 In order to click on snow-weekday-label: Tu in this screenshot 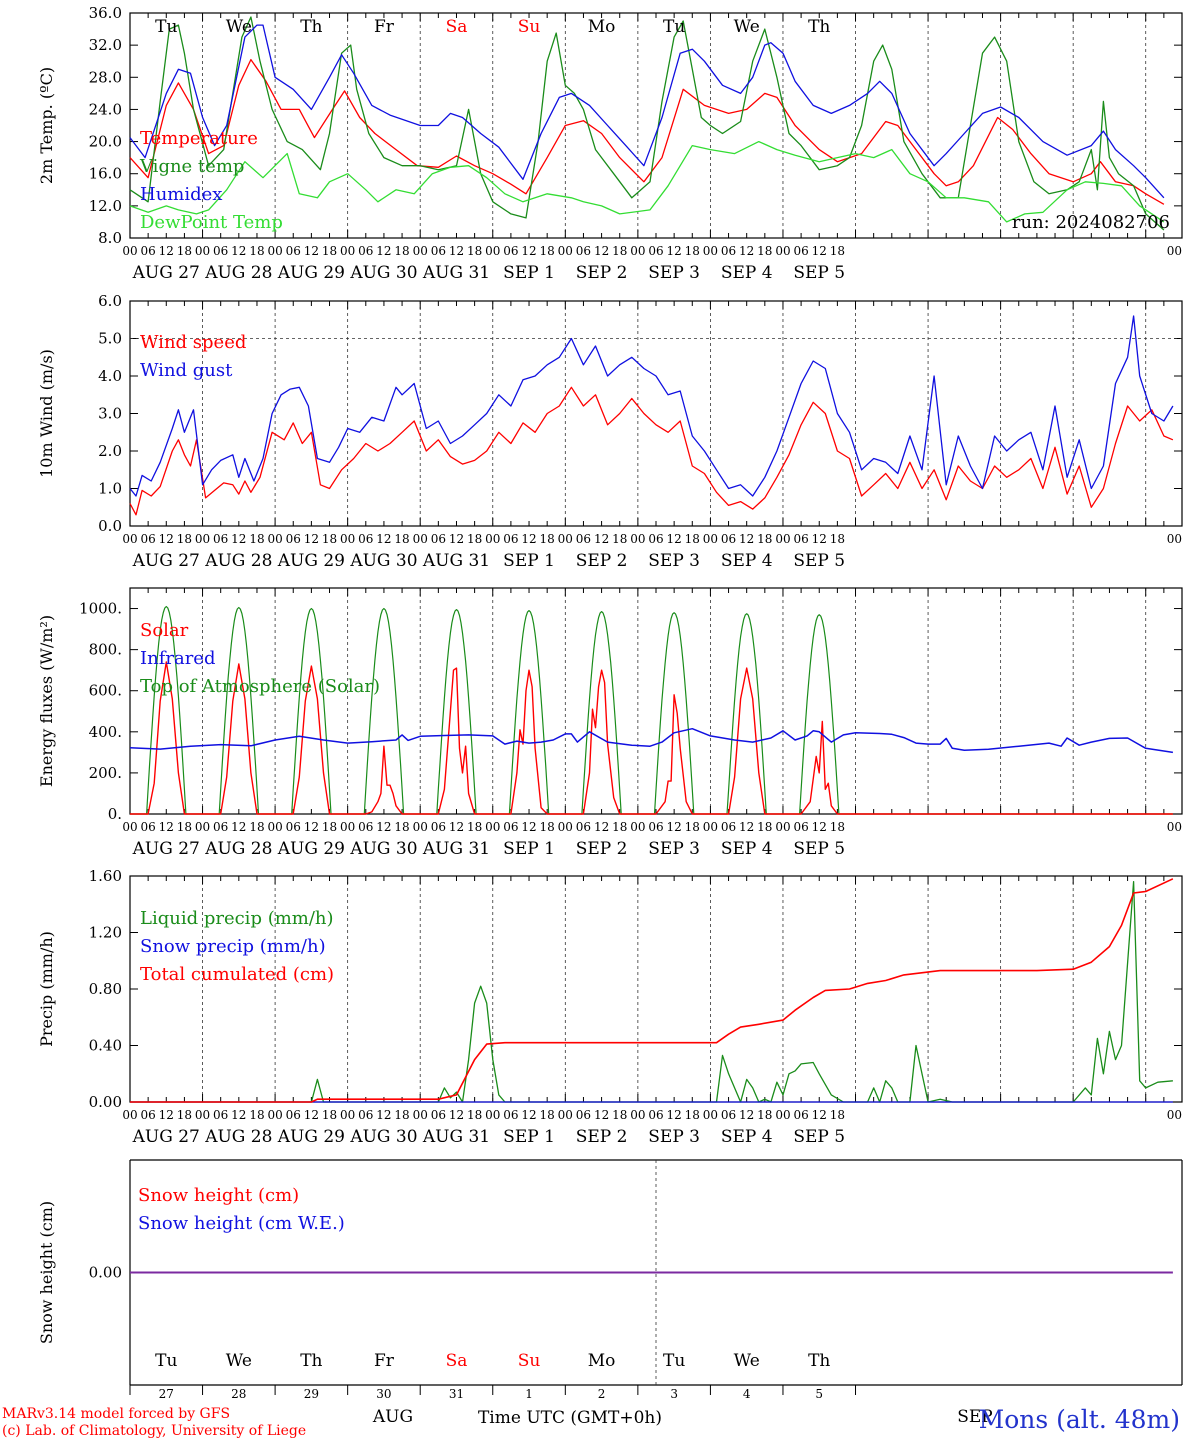, I will do `click(166, 1361)`.